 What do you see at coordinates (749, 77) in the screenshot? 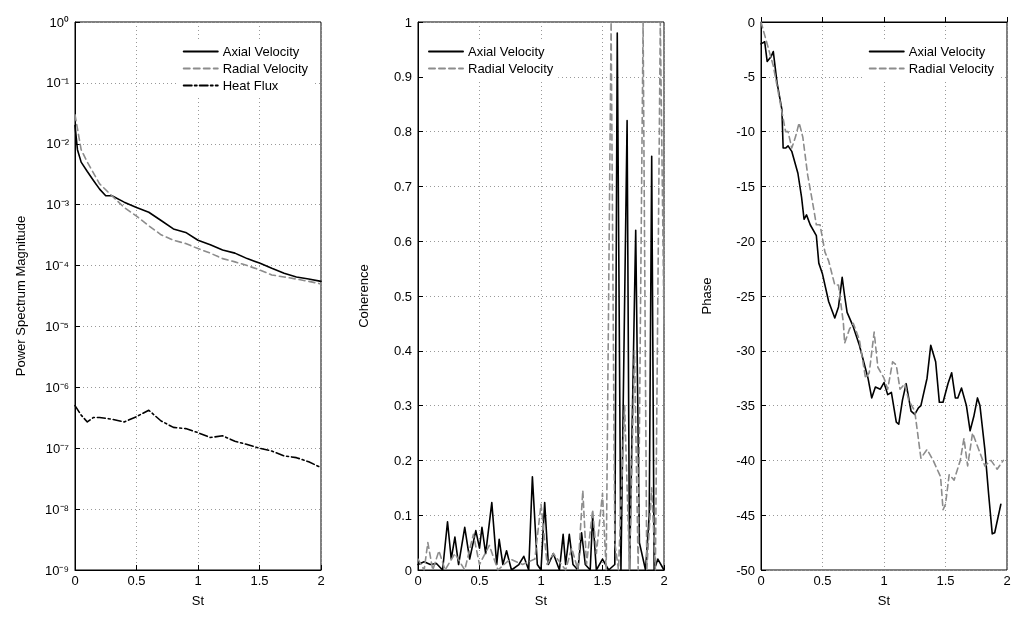
I see `y-tick-label: -5` at bounding box center [749, 77].